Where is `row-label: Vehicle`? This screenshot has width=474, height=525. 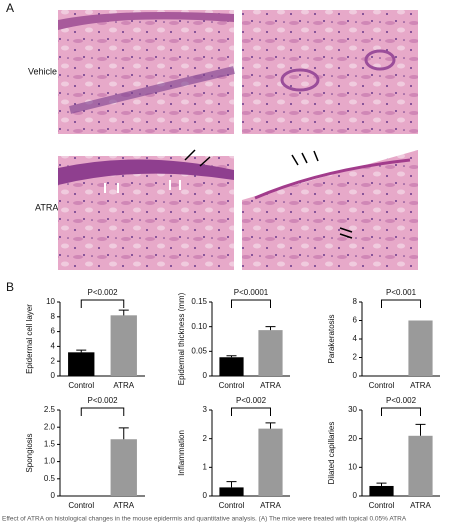
row-label: Vehicle is located at coordinates (42, 71).